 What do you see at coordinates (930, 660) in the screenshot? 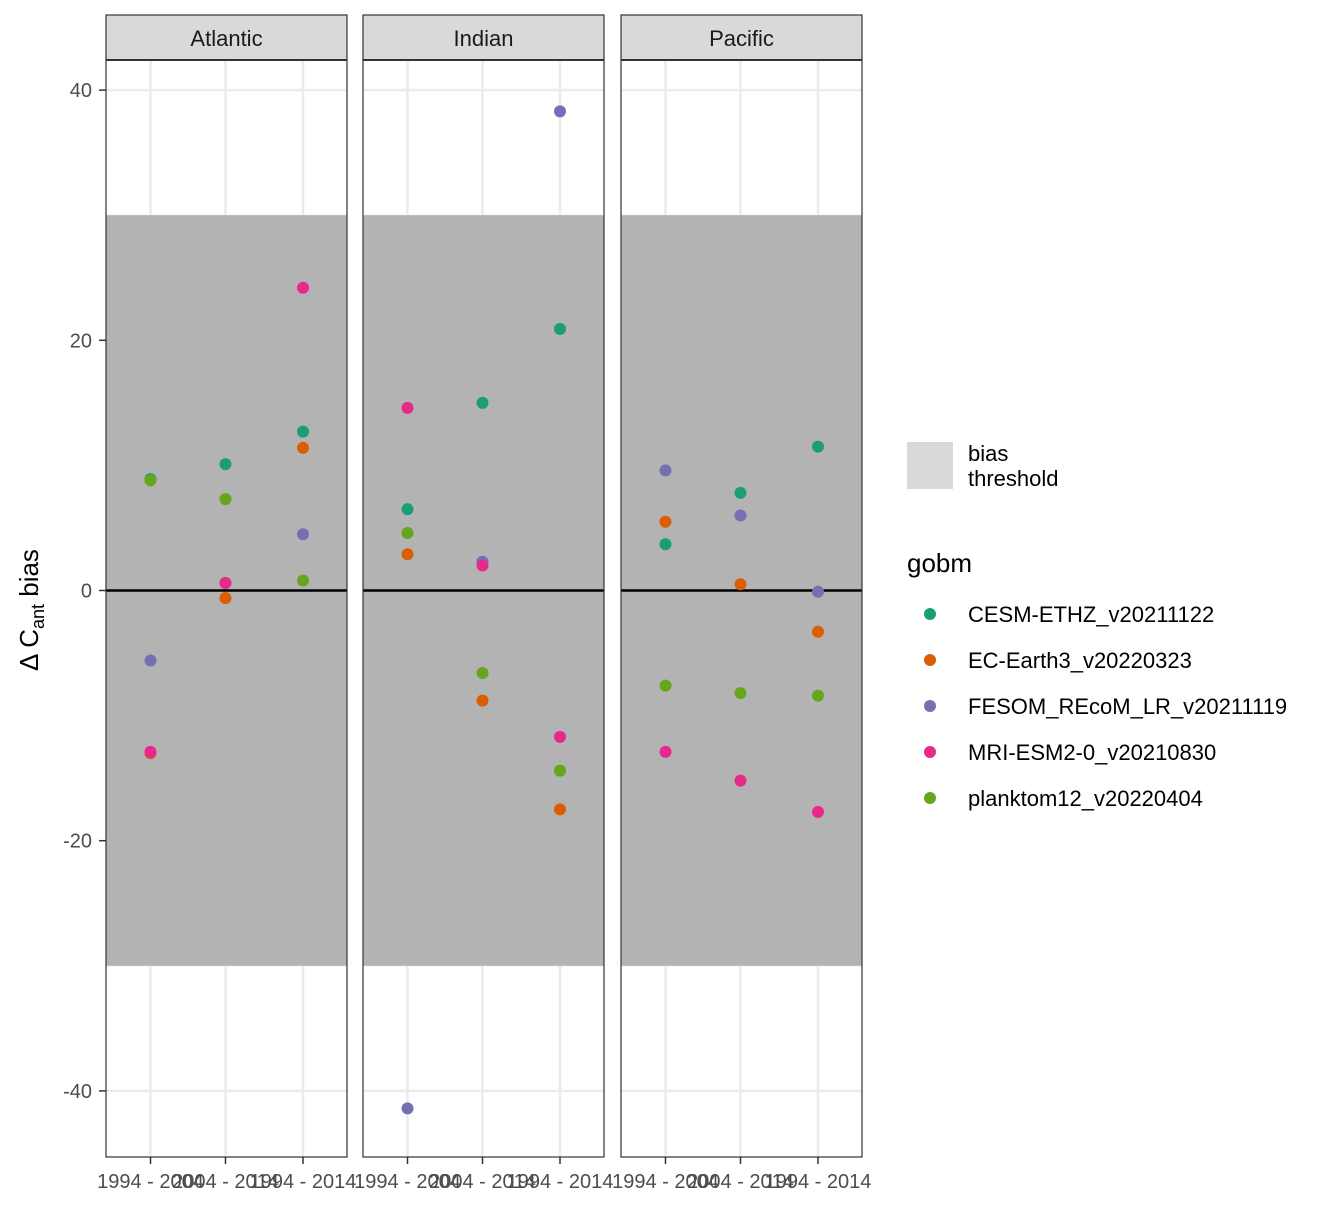
I see `legend-key-ec-earth3-v20220323` at bounding box center [930, 660].